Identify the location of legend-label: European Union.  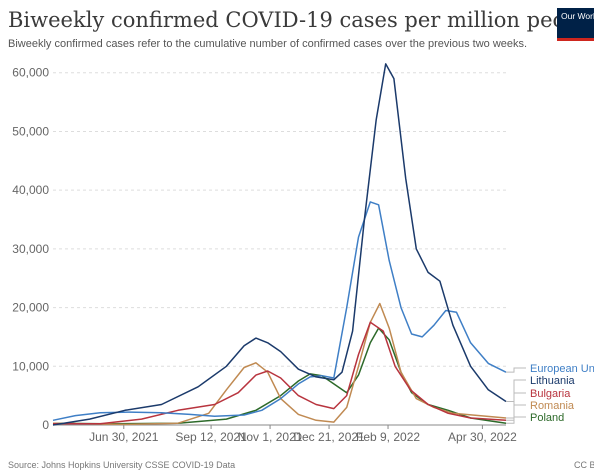
(562, 369).